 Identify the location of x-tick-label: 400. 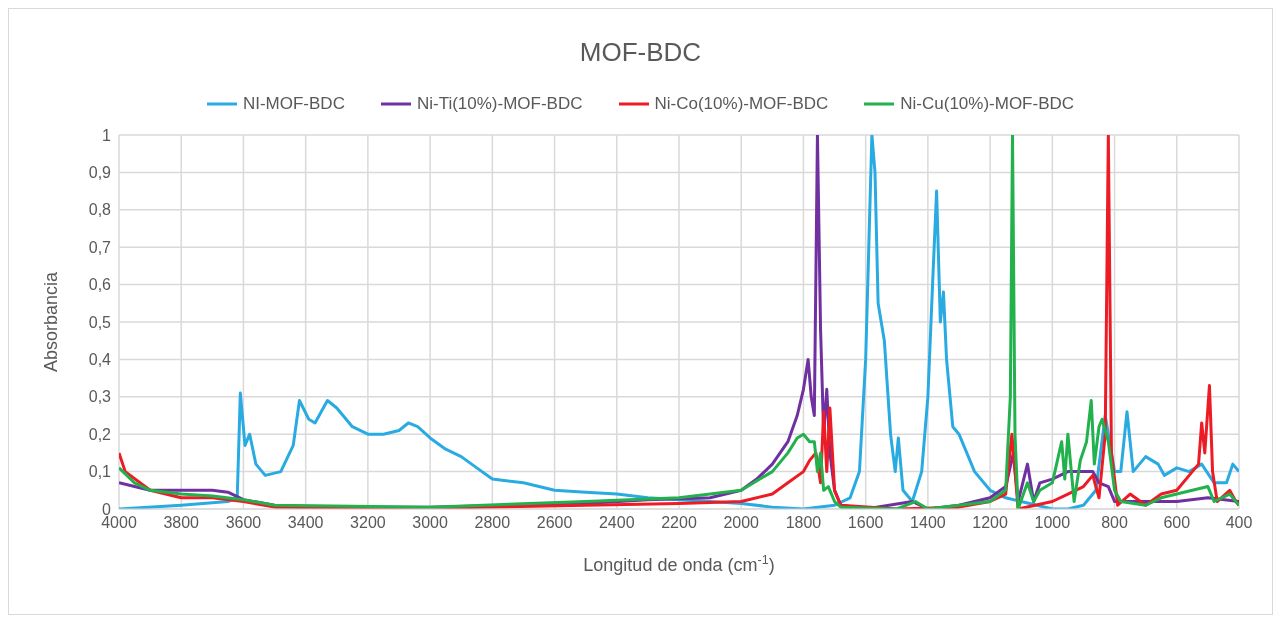
(1239, 523).